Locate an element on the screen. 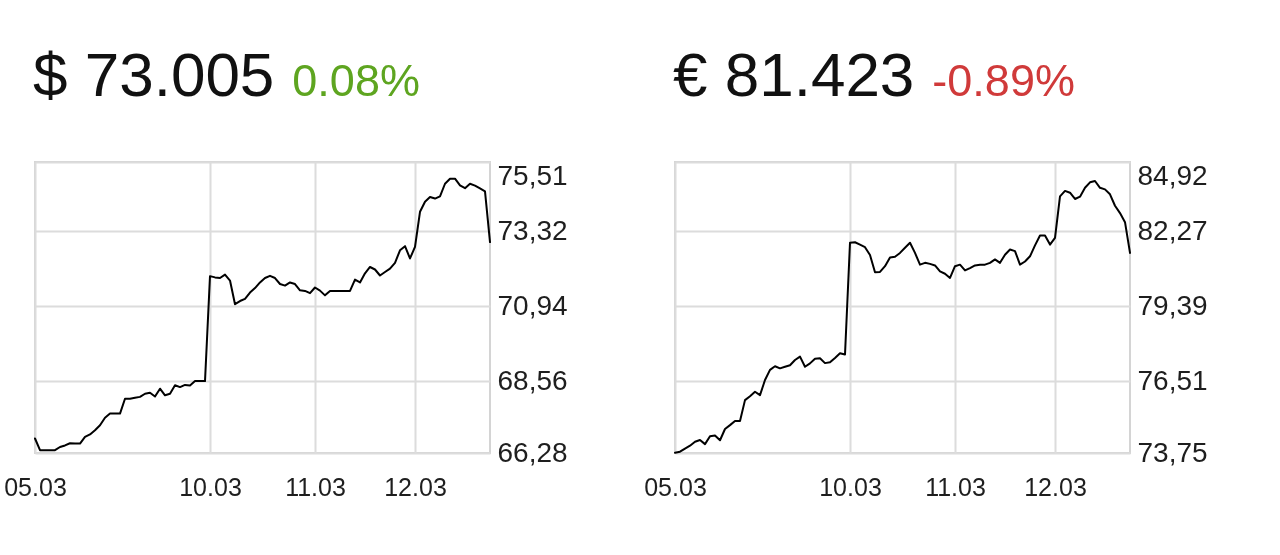 The height and width of the screenshot is (555, 1280). chart-title: $ 73.005 is located at coordinates (154, 74).